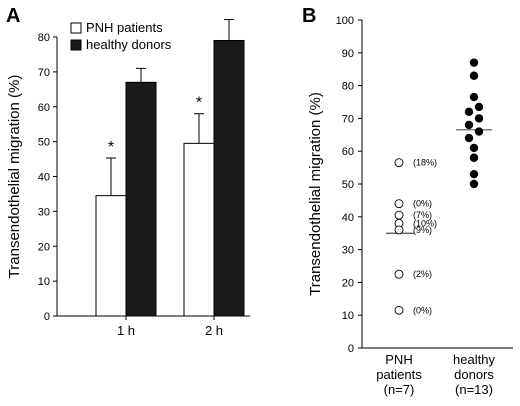 Image resolution: width=520 pixels, height=406 pixels. I want to click on panel-letter-b: B, so click(309, 16).